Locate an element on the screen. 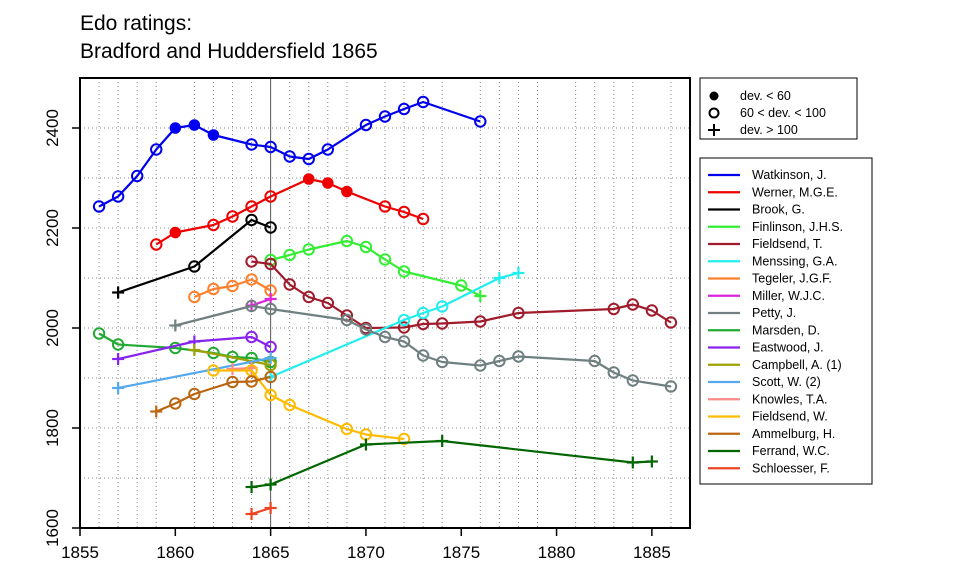 This screenshot has height=576, width=960. legend-label: Menssing, G.A. is located at coordinates (794, 261).